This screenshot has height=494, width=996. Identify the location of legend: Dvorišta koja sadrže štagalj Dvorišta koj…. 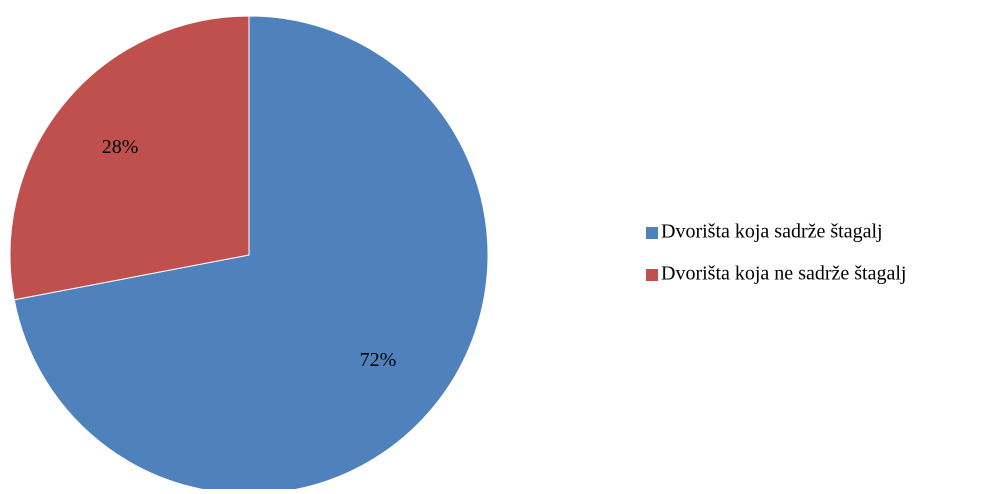
(776, 253).